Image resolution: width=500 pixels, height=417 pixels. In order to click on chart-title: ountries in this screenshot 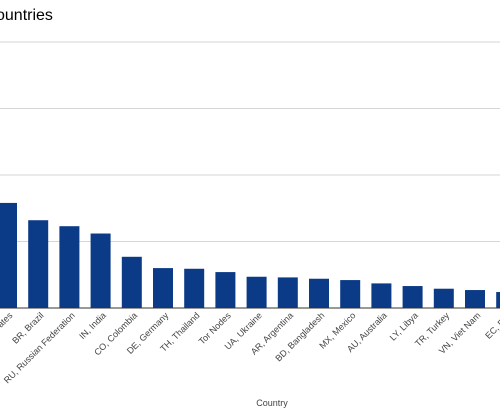, I will do `click(26, 15)`.